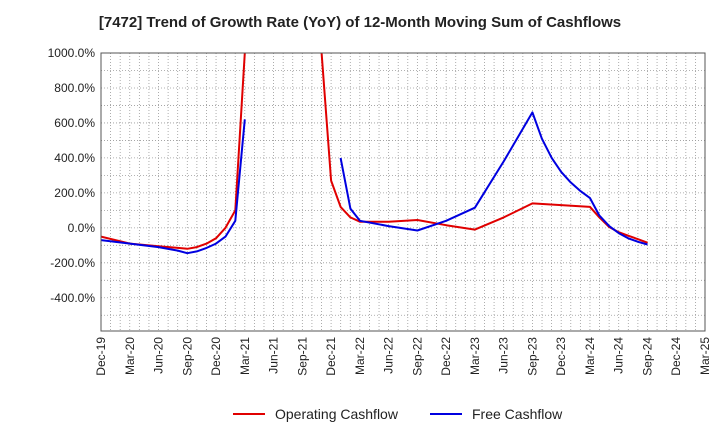 This screenshot has height=440, width=720. I want to click on x-tick-label: Dec-24, so click(676, 356).